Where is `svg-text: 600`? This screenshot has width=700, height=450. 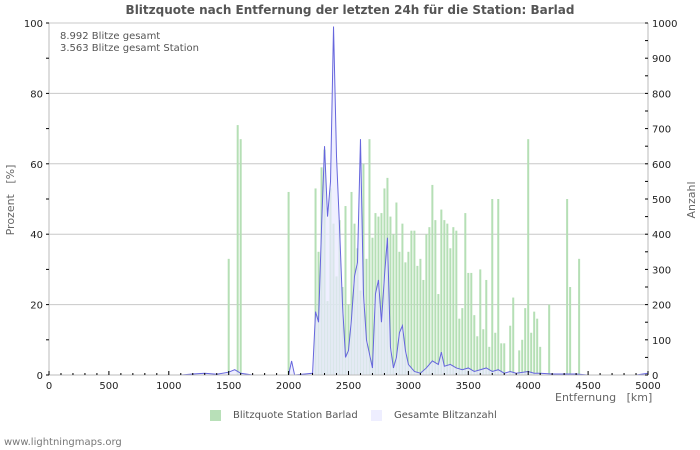 svg-text: 600 is located at coordinates (661, 165).